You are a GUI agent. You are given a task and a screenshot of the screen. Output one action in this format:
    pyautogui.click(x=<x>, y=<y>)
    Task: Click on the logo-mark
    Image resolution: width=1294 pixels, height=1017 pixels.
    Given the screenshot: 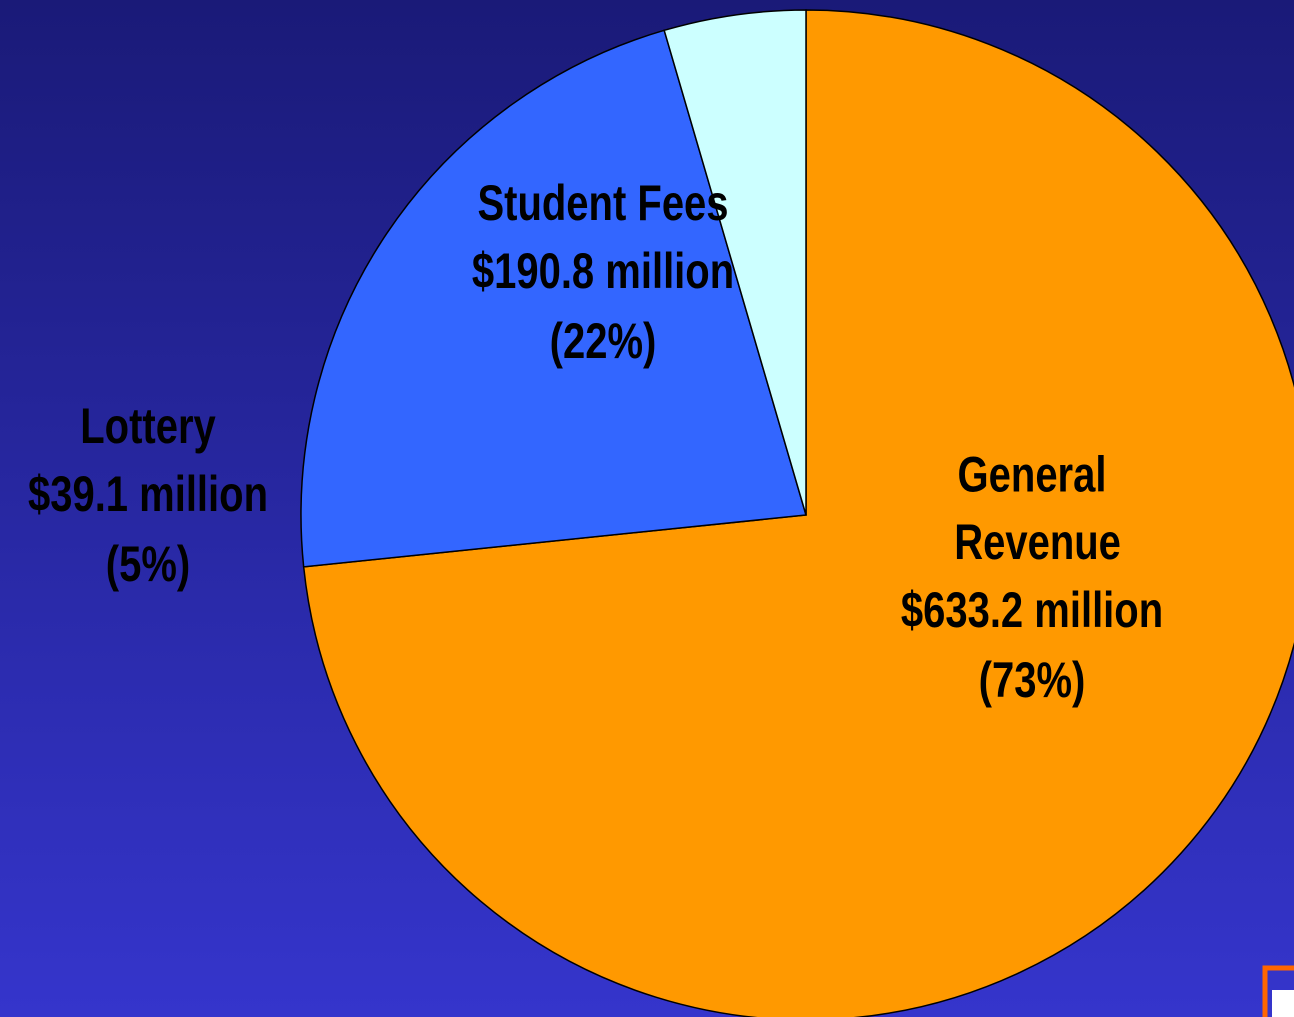 What is the action you would take?
    pyautogui.click(x=1283, y=1003)
    